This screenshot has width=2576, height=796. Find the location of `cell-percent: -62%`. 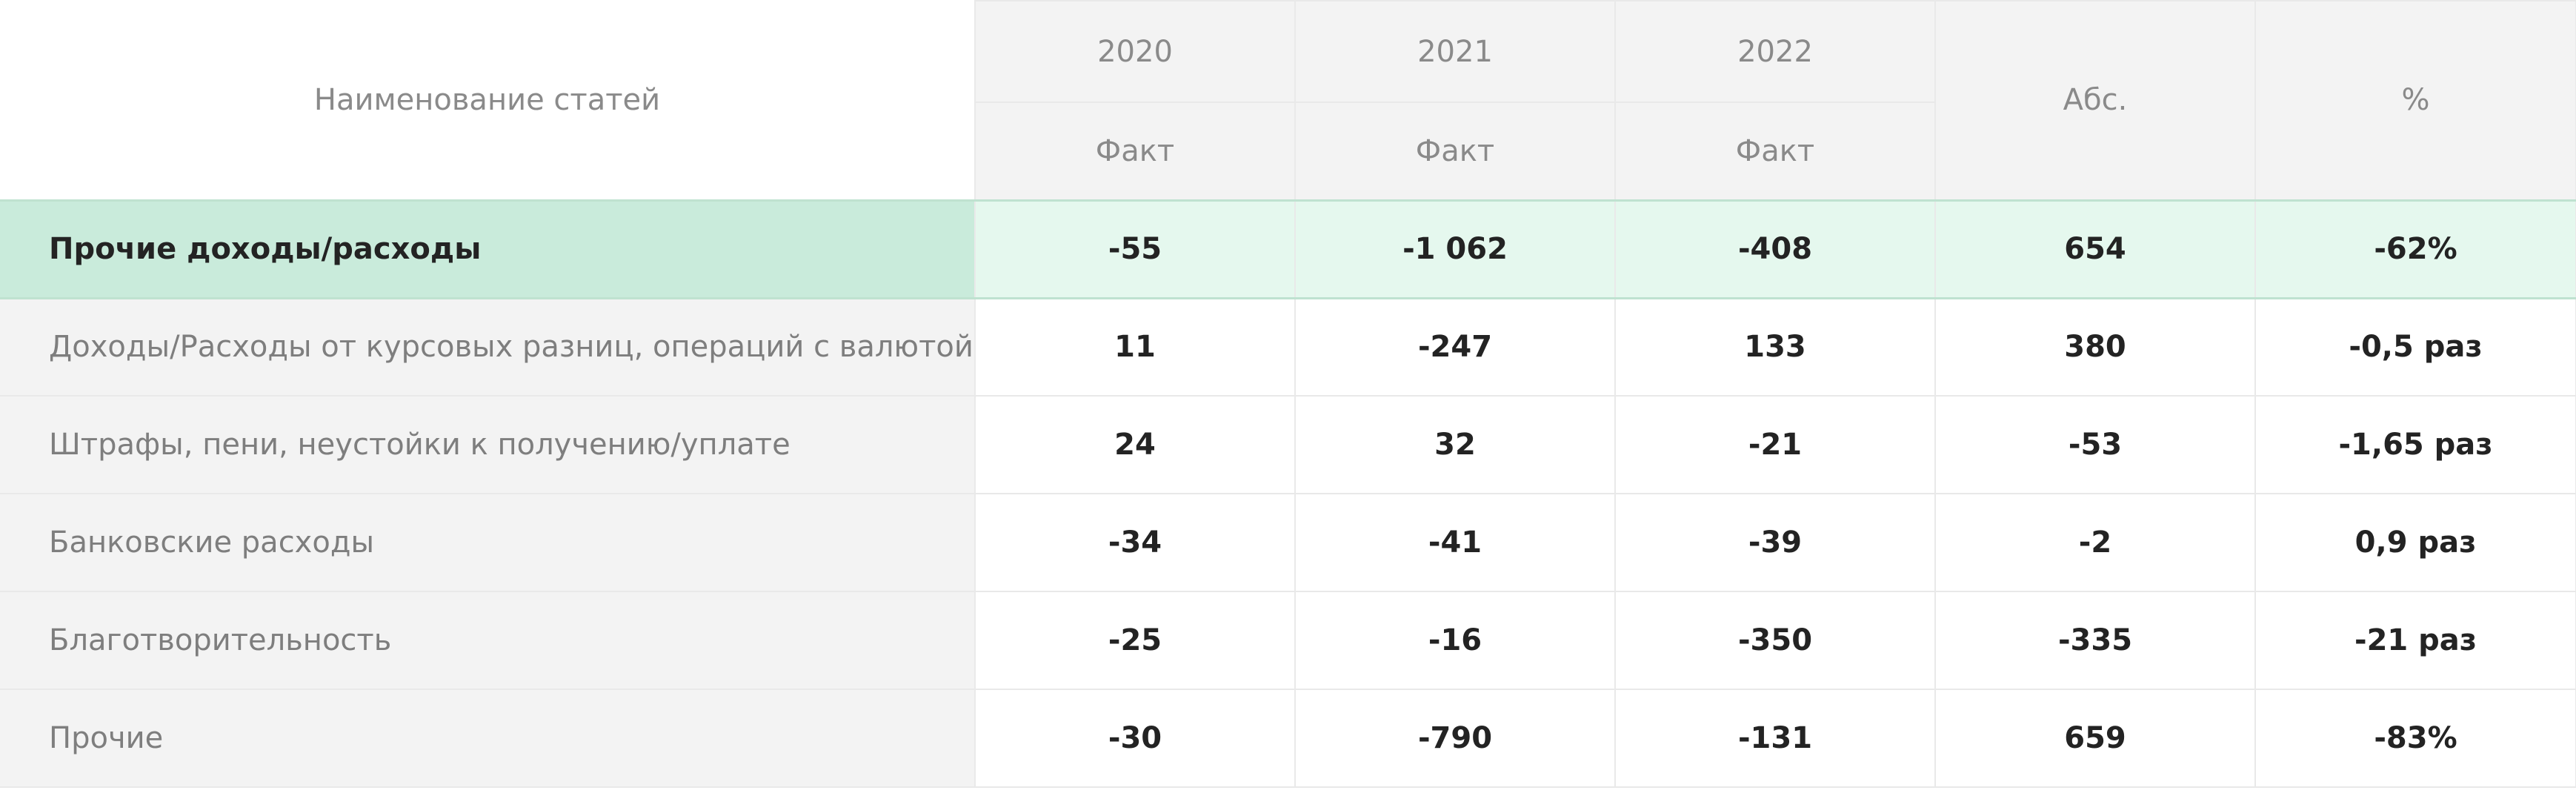

cell-percent: -62% is located at coordinates (2415, 249).